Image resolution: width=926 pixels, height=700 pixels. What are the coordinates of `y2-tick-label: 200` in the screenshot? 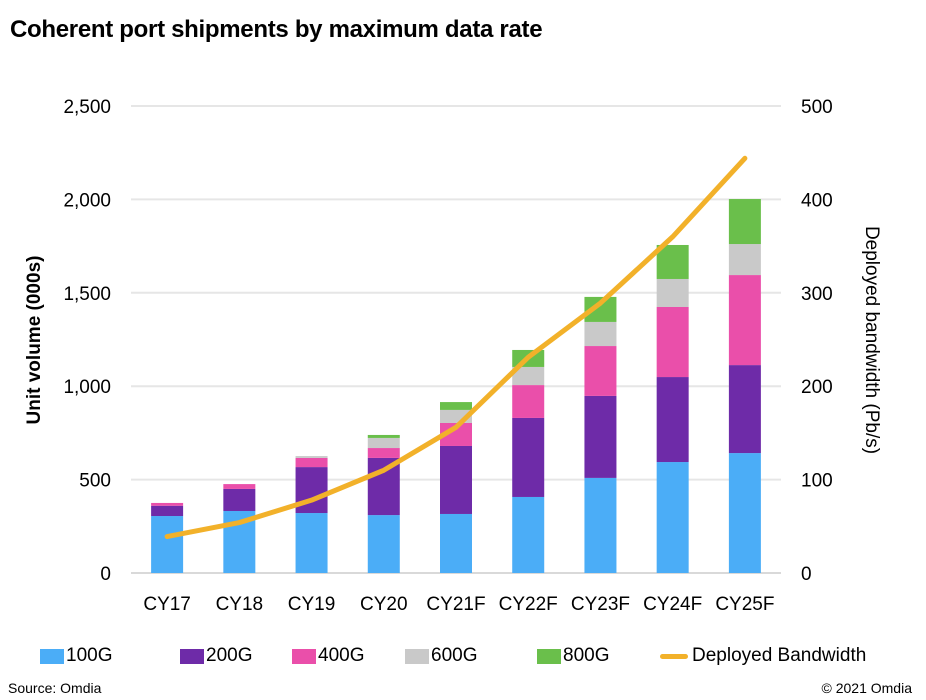 It's located at (817, 387).